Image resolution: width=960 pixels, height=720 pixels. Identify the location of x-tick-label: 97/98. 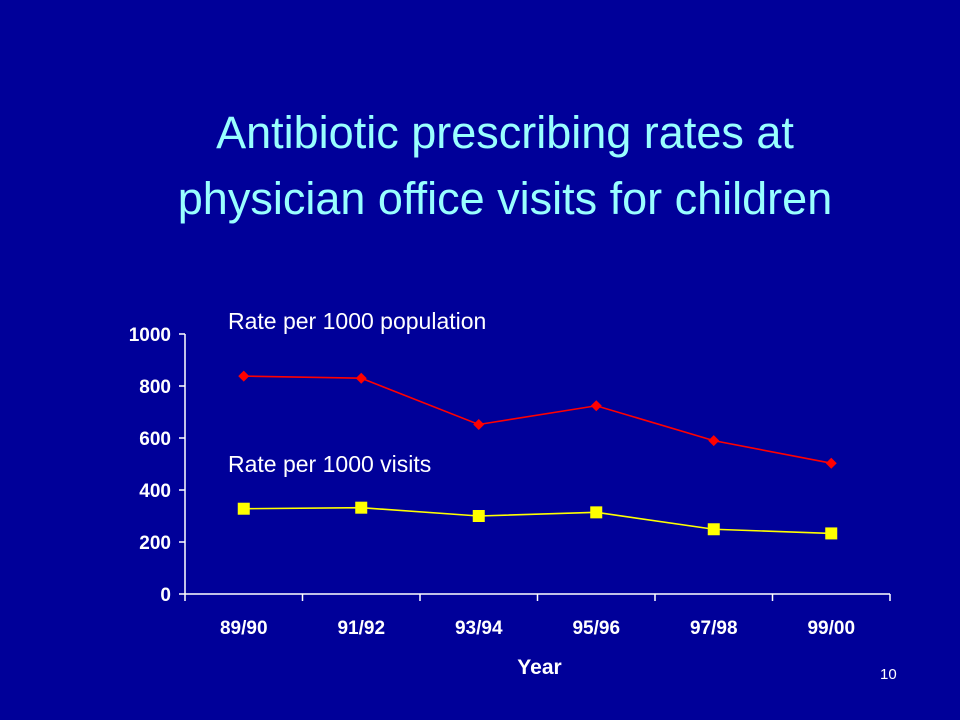
(714, 628).